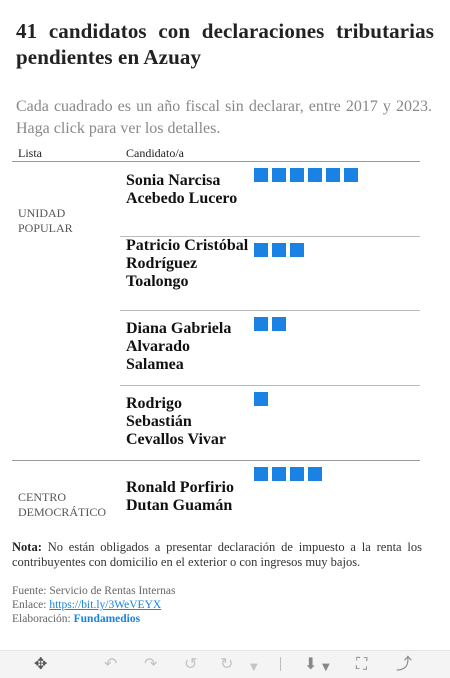  What do you see at coordinates (62, 504) in the screenshot?
I see `party-label: CENTRO DEMOCRÁTICO` at bounding box center [62, 504].